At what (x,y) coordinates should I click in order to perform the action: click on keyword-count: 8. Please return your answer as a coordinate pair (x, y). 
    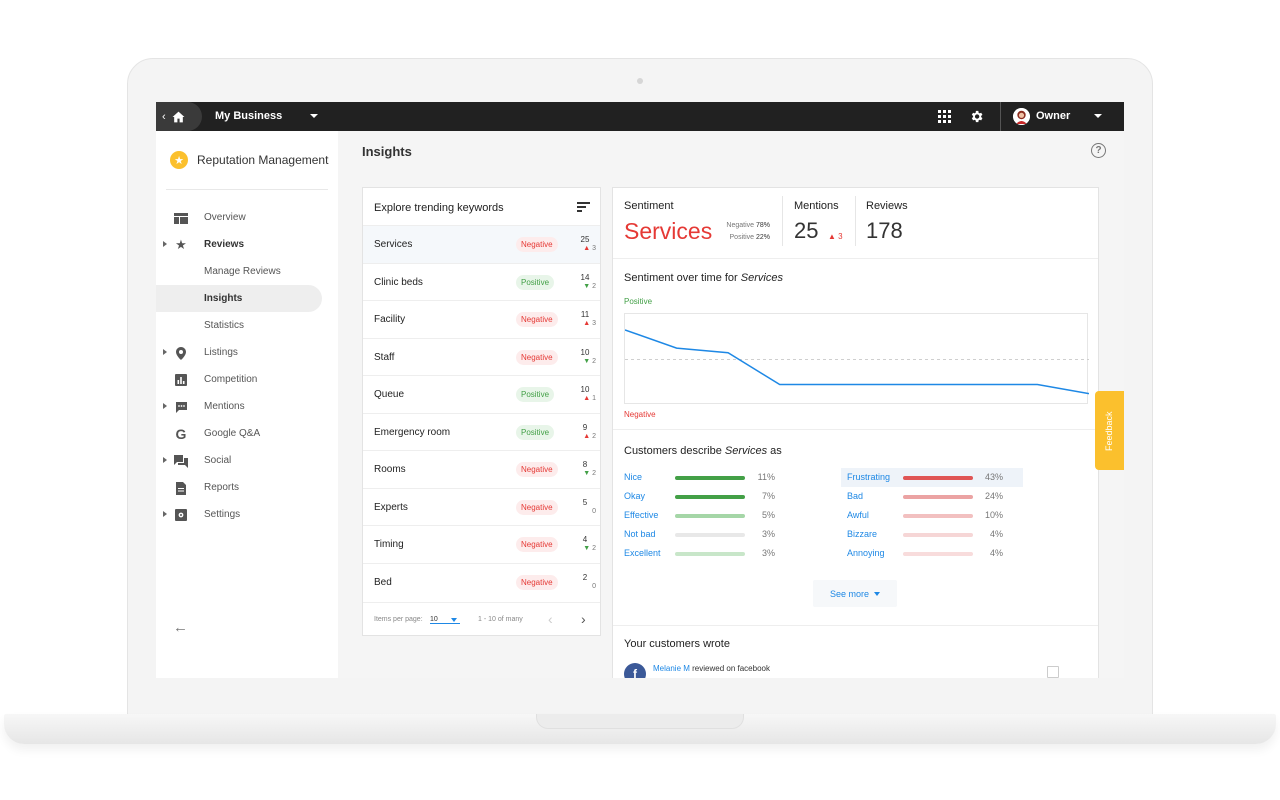
    Looking at the image, I should click on (585, 464).